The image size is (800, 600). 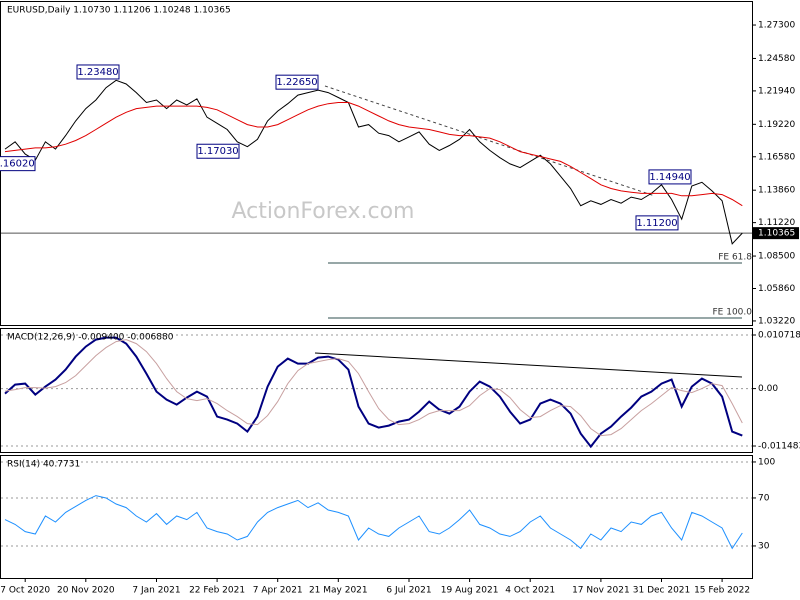 I want to click on y-tick-label: 1.27300, so click(x=776, y=26).